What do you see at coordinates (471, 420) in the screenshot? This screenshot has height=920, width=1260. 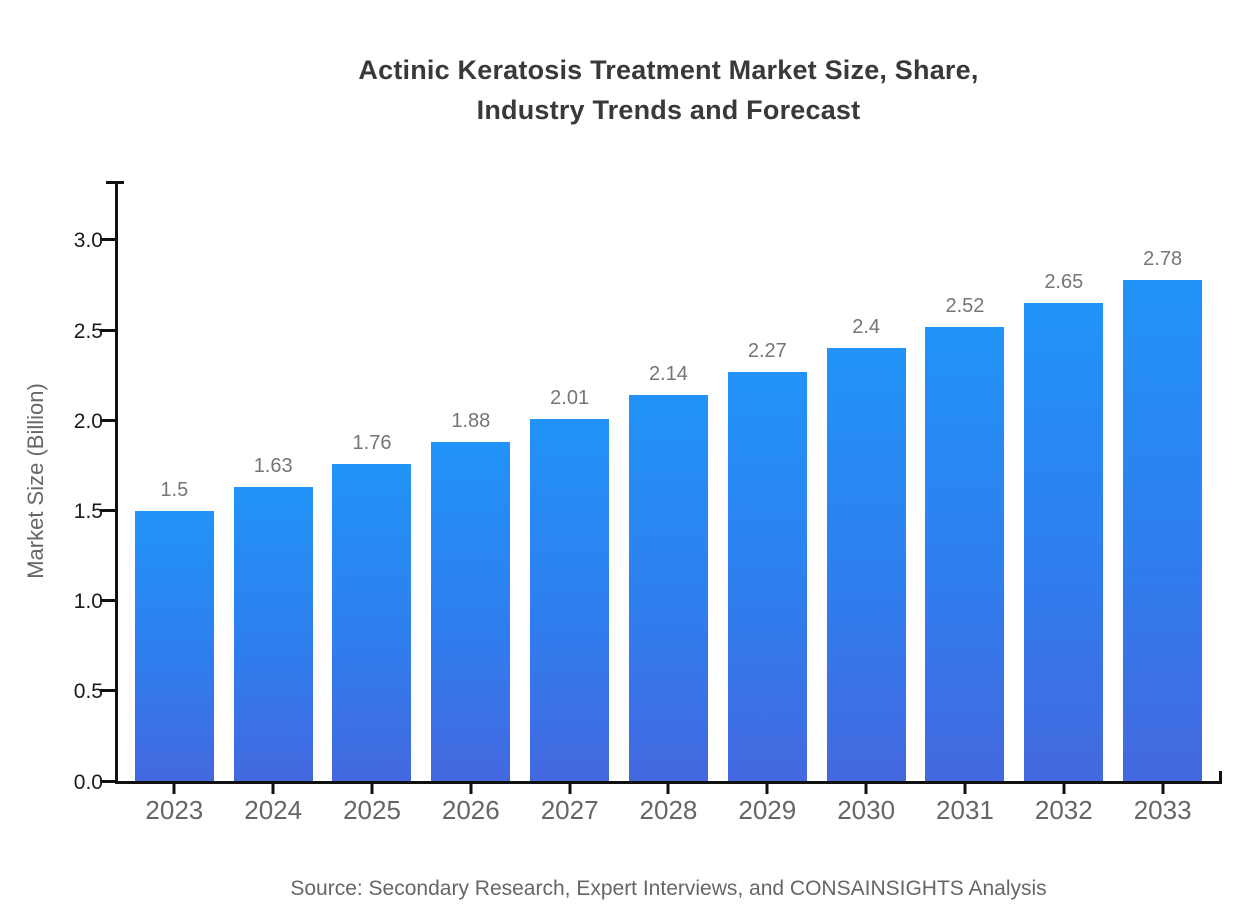 I see `bar-value-label: 1.88` at bounding box center [471, 420].